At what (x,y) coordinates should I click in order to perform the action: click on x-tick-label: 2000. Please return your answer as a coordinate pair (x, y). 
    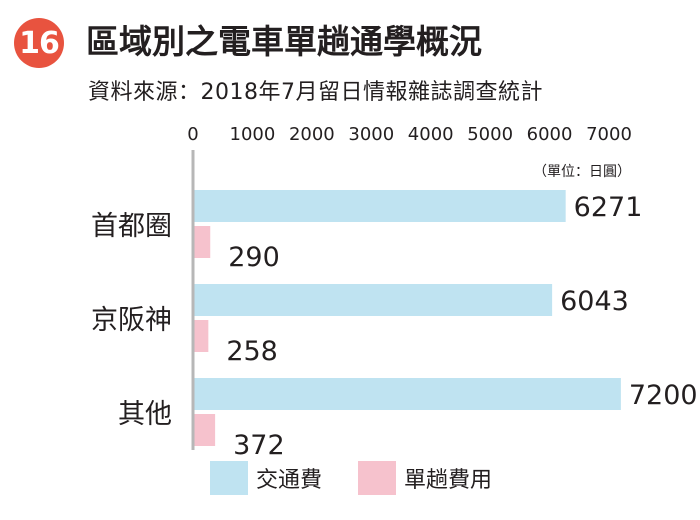
    Looking at the image, I should click on (312, 134).